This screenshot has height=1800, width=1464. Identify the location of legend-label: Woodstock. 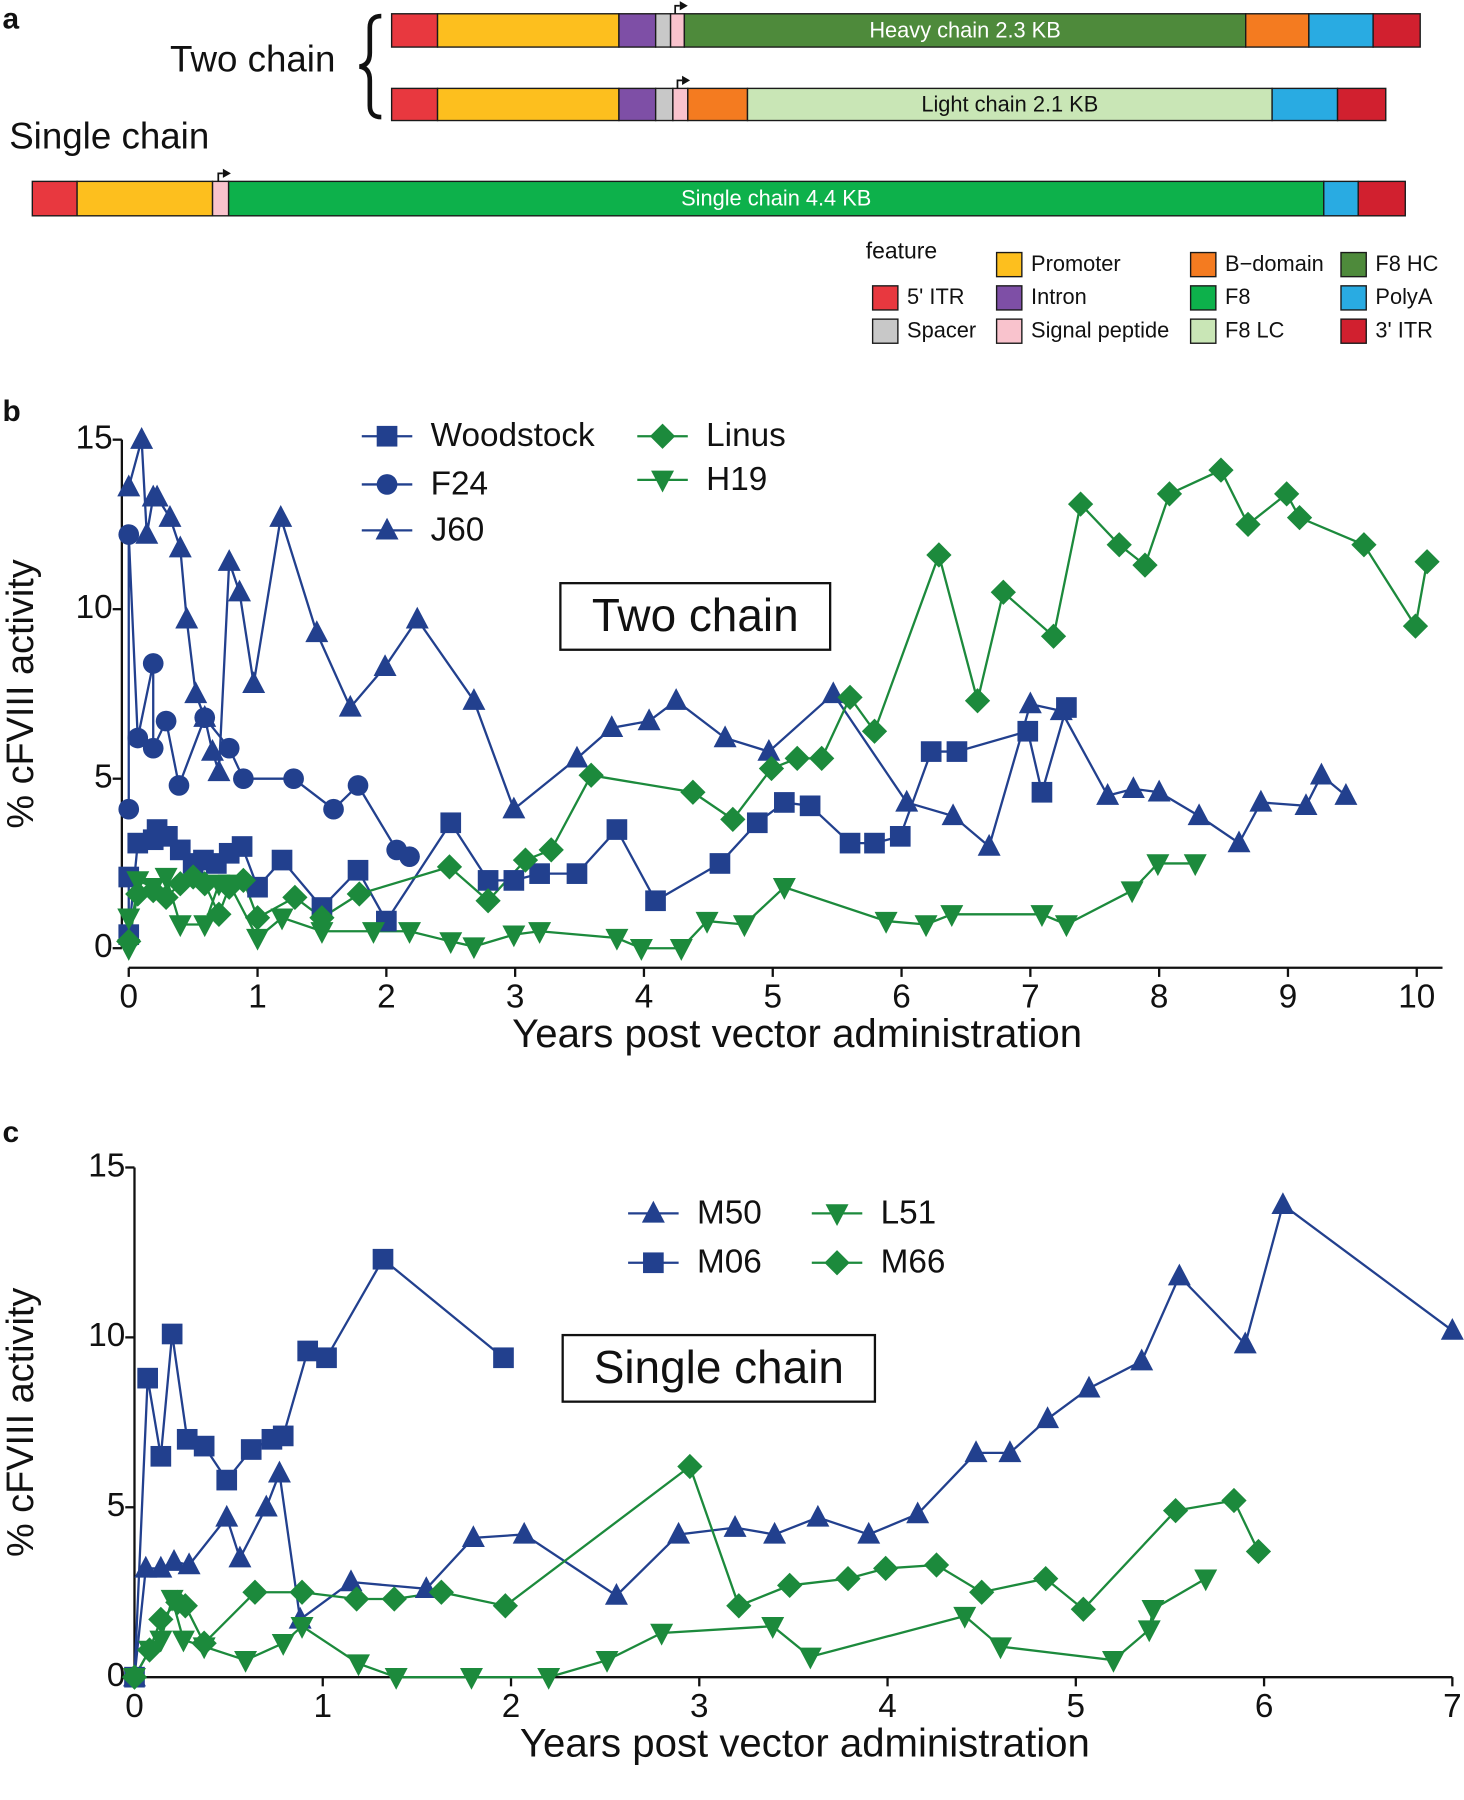
(513, 435).